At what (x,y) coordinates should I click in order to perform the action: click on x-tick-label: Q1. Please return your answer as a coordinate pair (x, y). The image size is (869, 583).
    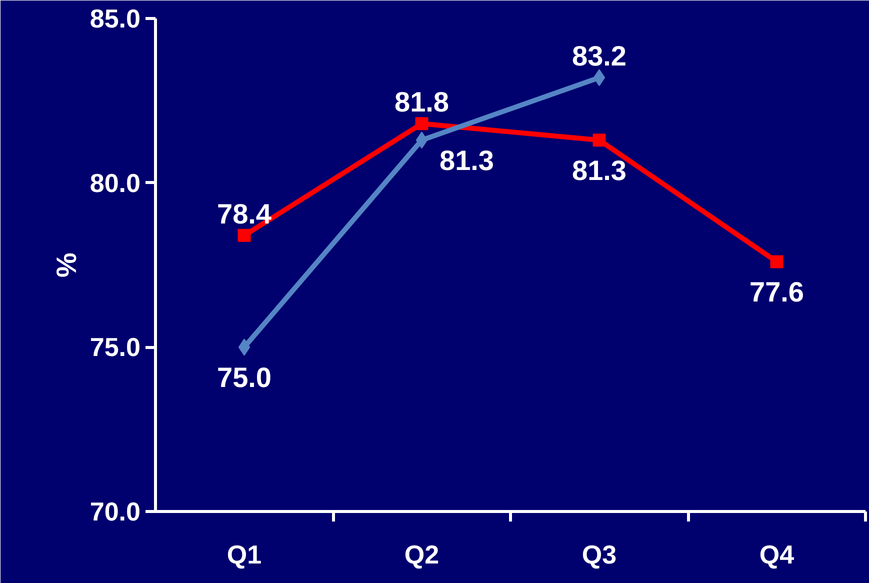
    Looking at the image, I should click on (244, 555).